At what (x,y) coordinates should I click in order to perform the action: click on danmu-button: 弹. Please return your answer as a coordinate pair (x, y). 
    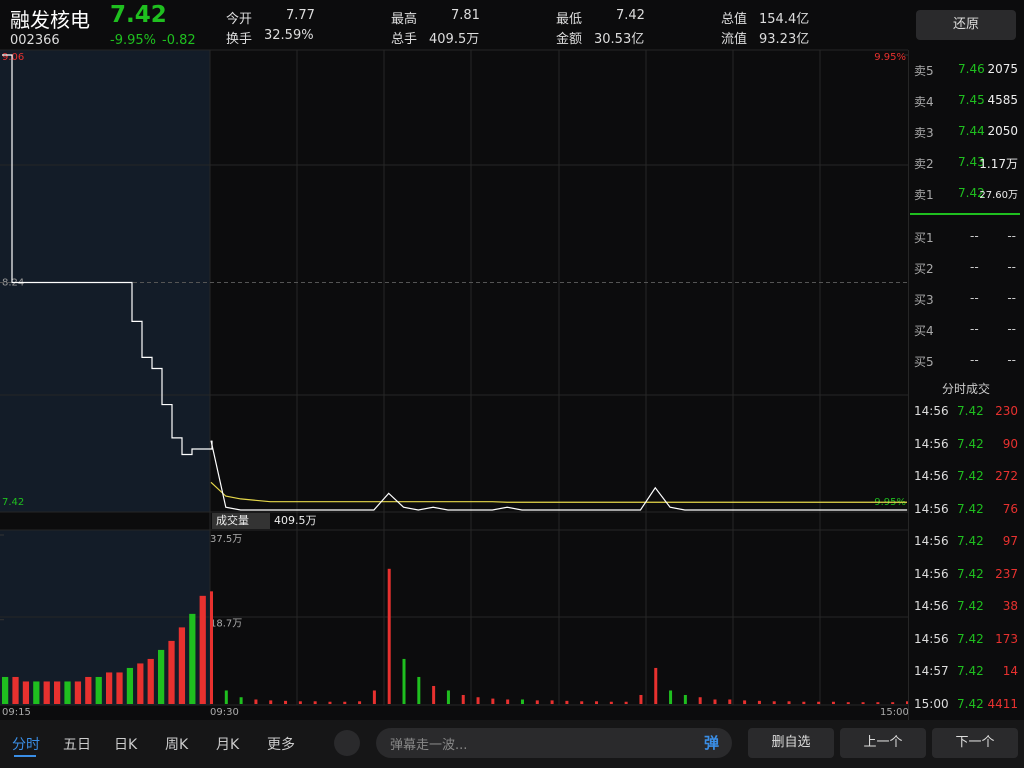
    Looking at the image, I should click on (712, 743).